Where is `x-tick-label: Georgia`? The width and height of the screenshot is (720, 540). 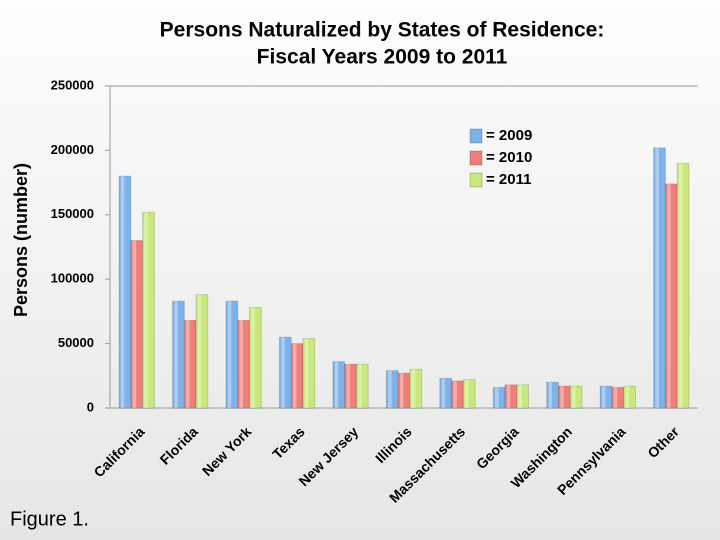
x-tick-label: Georgia is located at coordinates (497, 447).